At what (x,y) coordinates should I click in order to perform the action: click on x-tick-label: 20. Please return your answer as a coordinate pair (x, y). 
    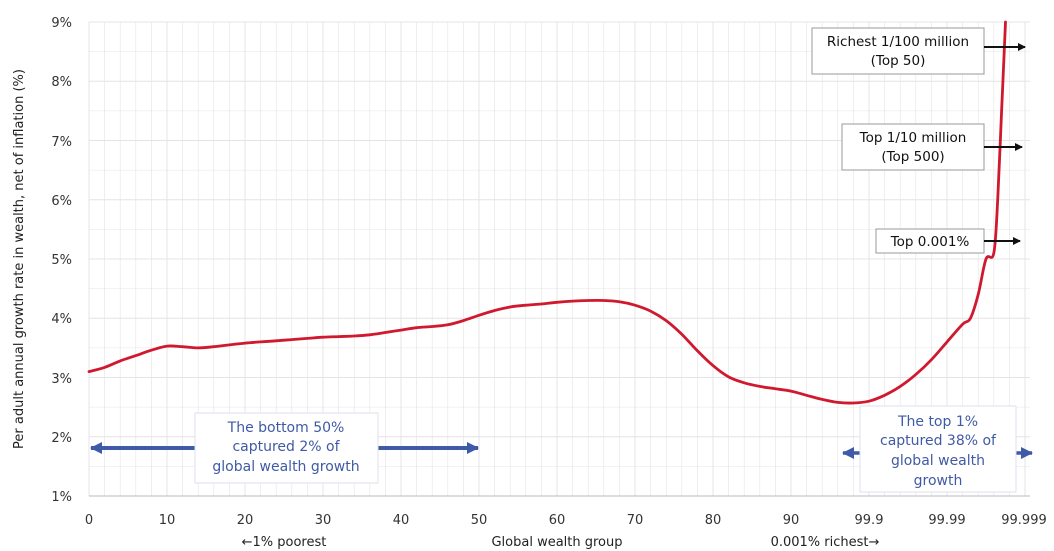
    Looking at the image, I should click on (245, 520).